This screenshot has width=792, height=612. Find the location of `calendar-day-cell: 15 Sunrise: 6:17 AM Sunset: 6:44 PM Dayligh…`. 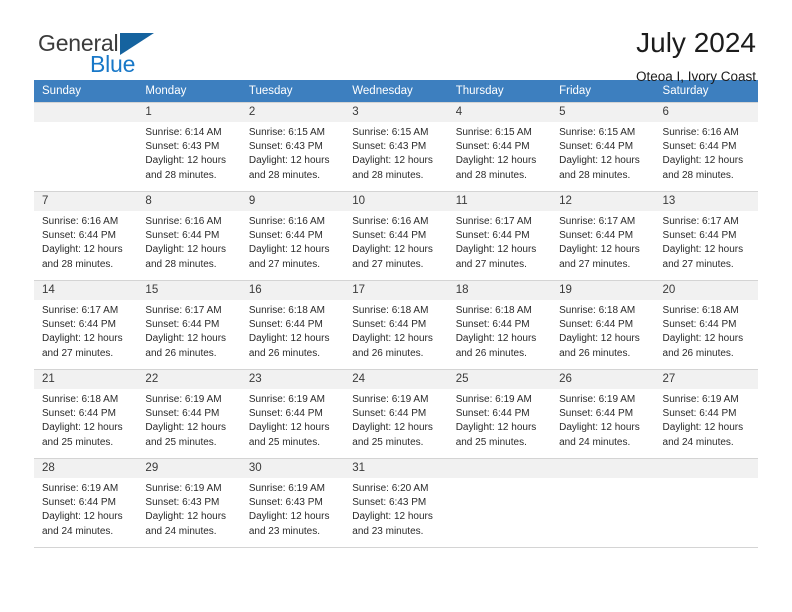

calendar-day-cell: 15 Sunrise: 6:17 AM Sunset: 6:44 PM Dayligh… is located at coordinates (189, 325).